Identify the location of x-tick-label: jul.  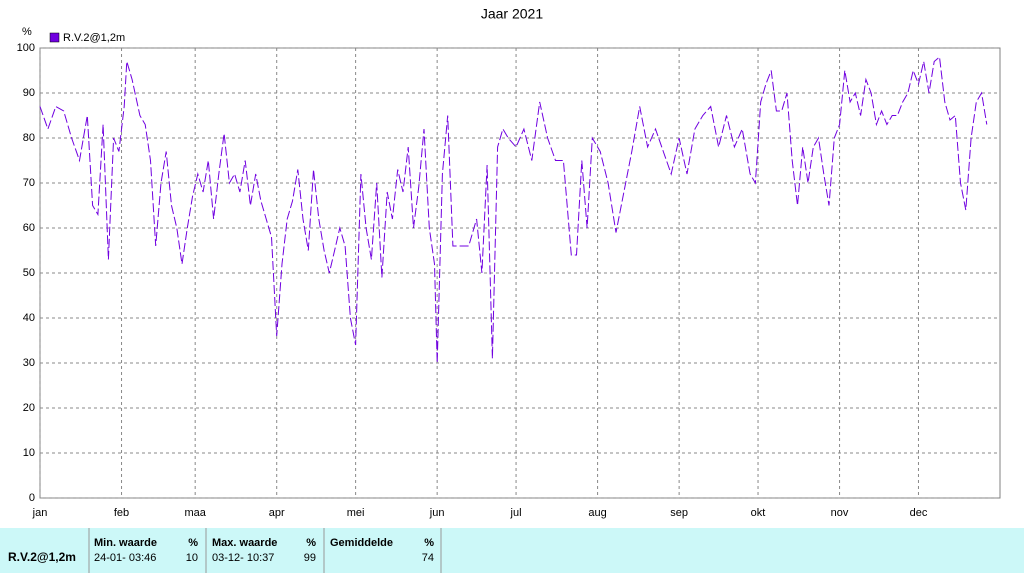
(516, 513).